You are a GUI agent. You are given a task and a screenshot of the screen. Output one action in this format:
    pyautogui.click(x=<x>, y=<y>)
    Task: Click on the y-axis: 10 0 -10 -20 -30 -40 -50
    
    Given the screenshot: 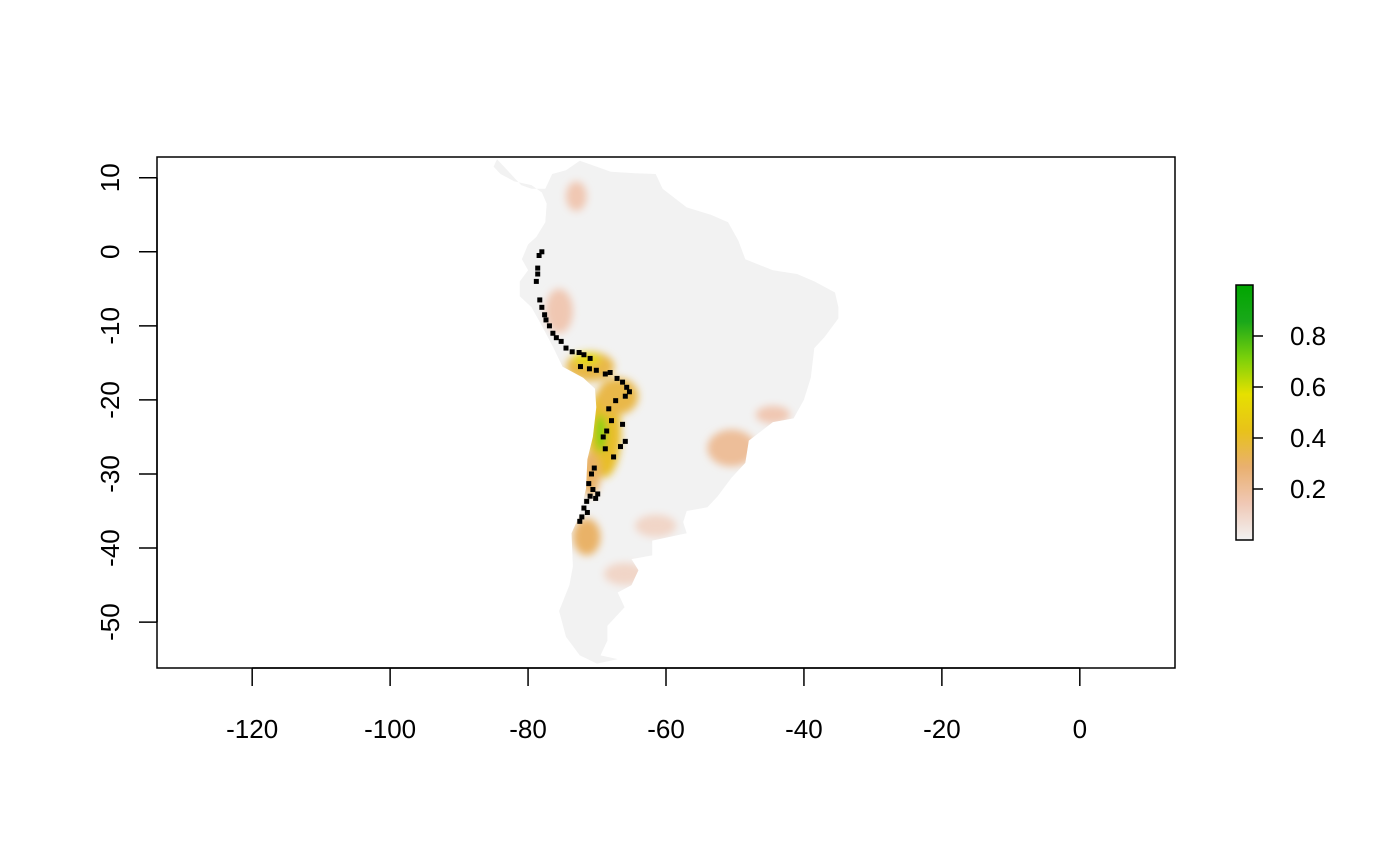 What is the action you would take?
    pyautogui.click(x=126, y=402)
    